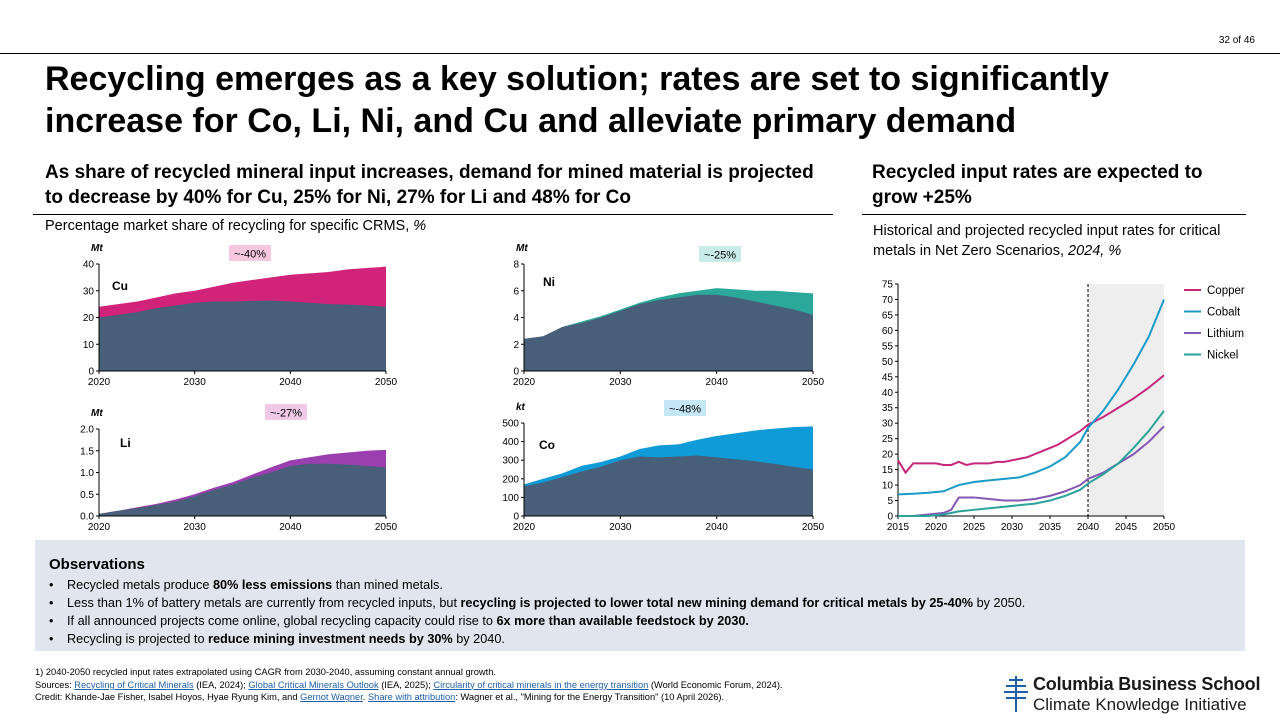  I want to click on y-tick-label: 6, so click(516, 291).